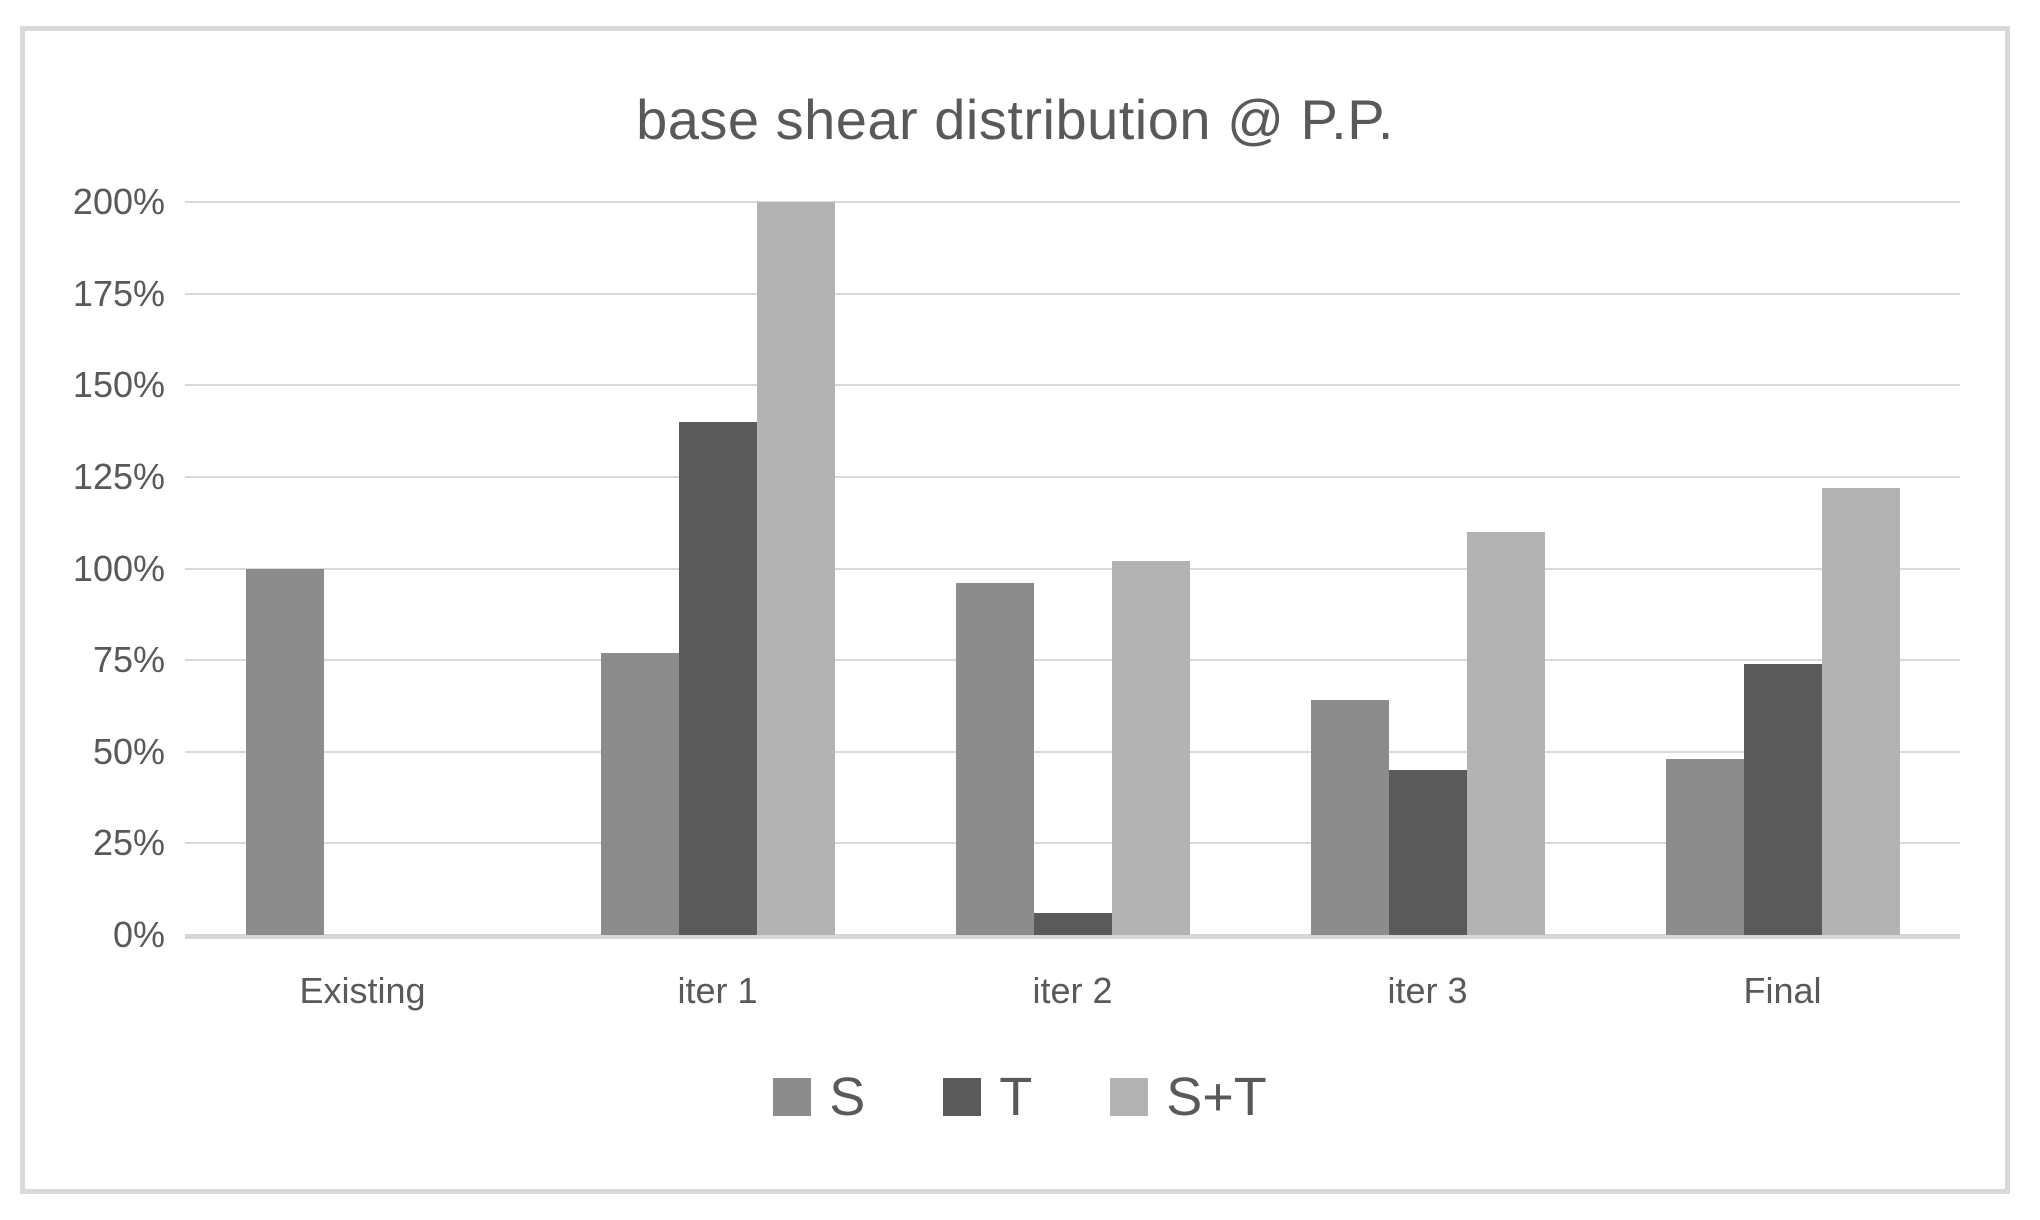  What do you see at coordinates (138, 934) in the screenshot?
I see `y-tick-label-0%: 0%` at bounding box center [138, 934].